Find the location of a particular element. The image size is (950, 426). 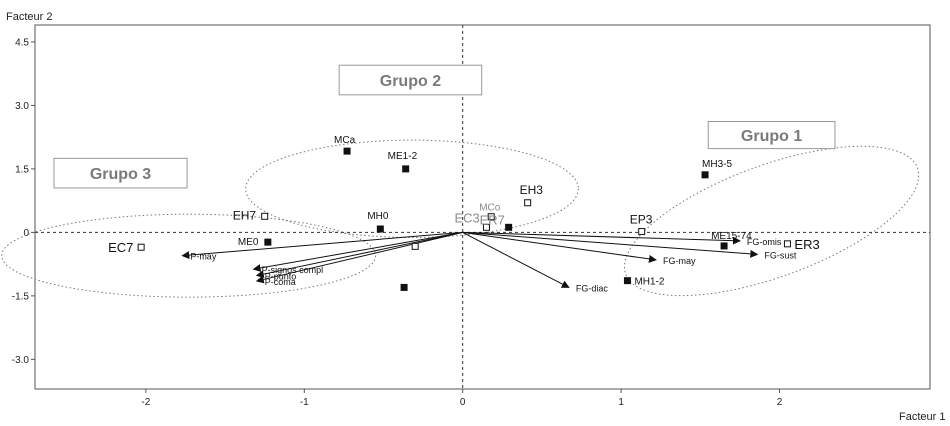

point-label-er7: ER7 is located at coordinates (492, 219).